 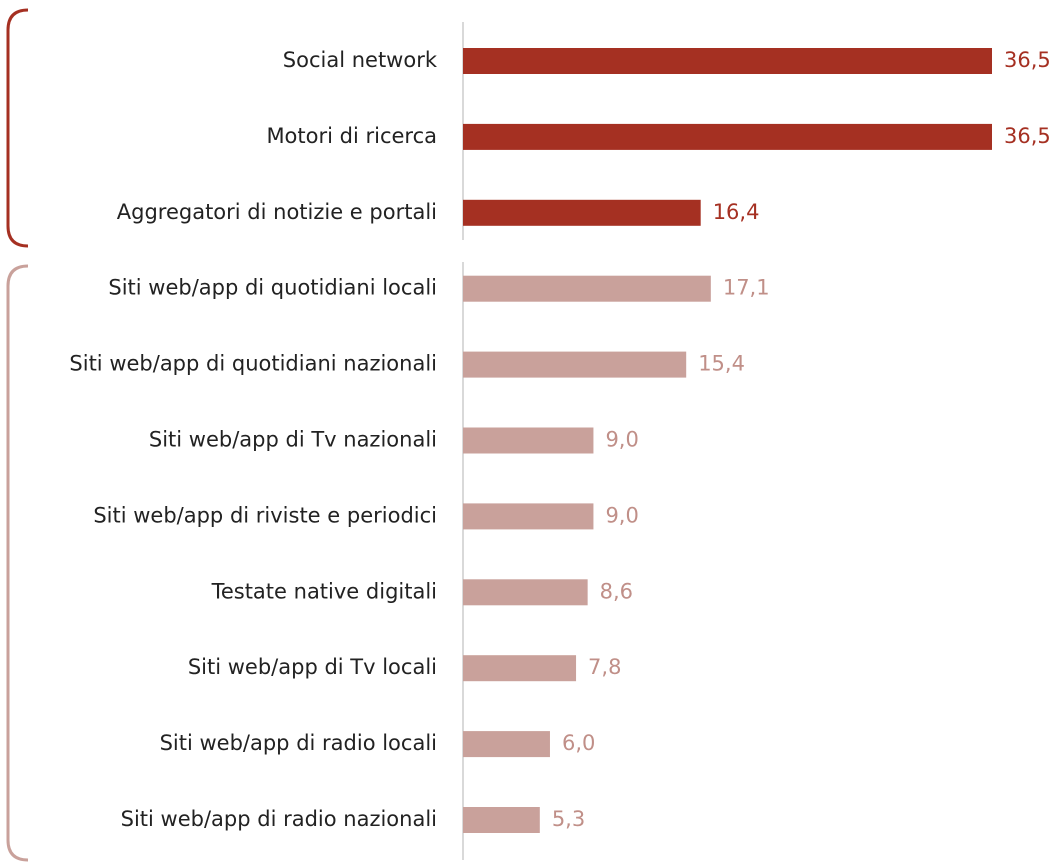 What do you see at coordinates (578, 743) in the screenshot?
I see `value-label: 6,0` at bounding box center [578, 743].